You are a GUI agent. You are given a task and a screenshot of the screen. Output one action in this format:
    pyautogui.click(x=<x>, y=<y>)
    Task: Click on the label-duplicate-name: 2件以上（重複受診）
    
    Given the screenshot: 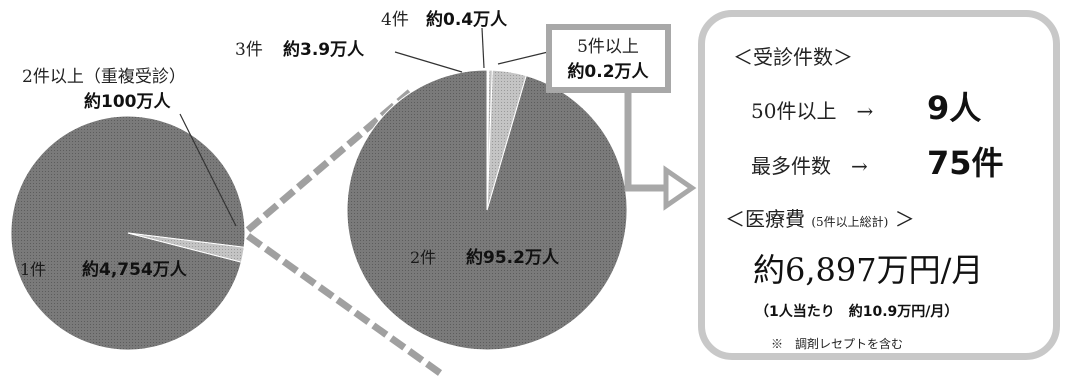 What is the action you would take?
    pyautogui.click(x=104, y=77)
    